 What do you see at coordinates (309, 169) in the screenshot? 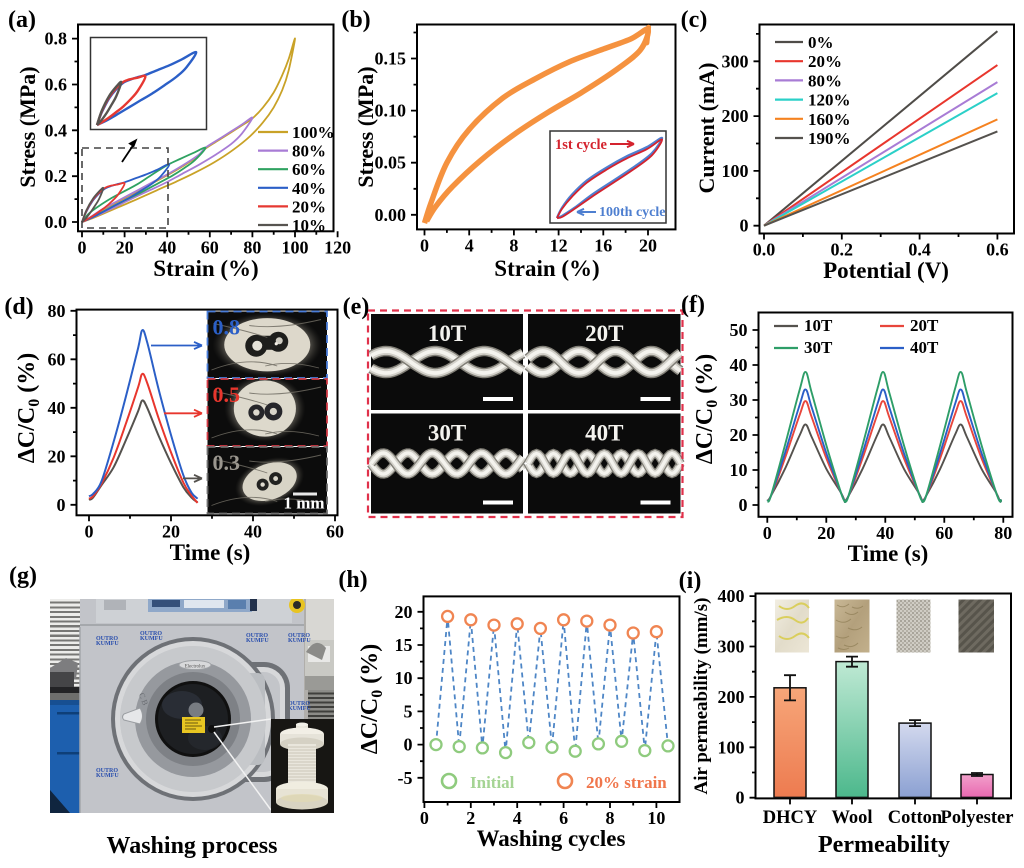
I see `svg-text: 60%` at bounding box center [309, 169].